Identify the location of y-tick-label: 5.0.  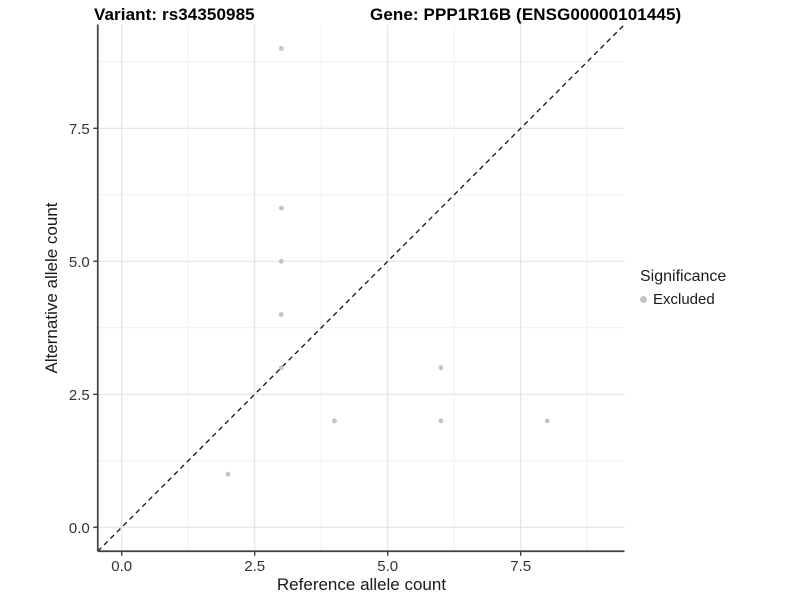
(79, 262).